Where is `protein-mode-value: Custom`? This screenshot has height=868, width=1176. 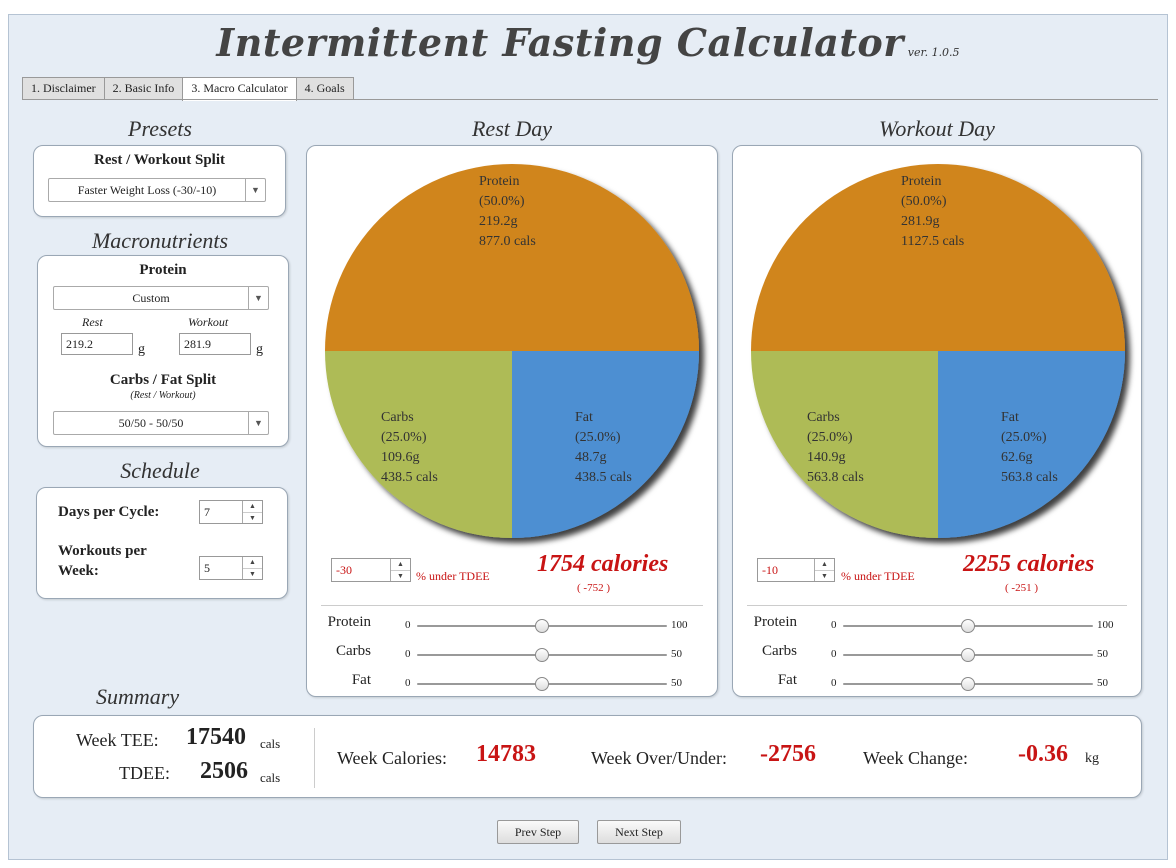
protein-mode-value: Custom is located at coordinates (151, 298).